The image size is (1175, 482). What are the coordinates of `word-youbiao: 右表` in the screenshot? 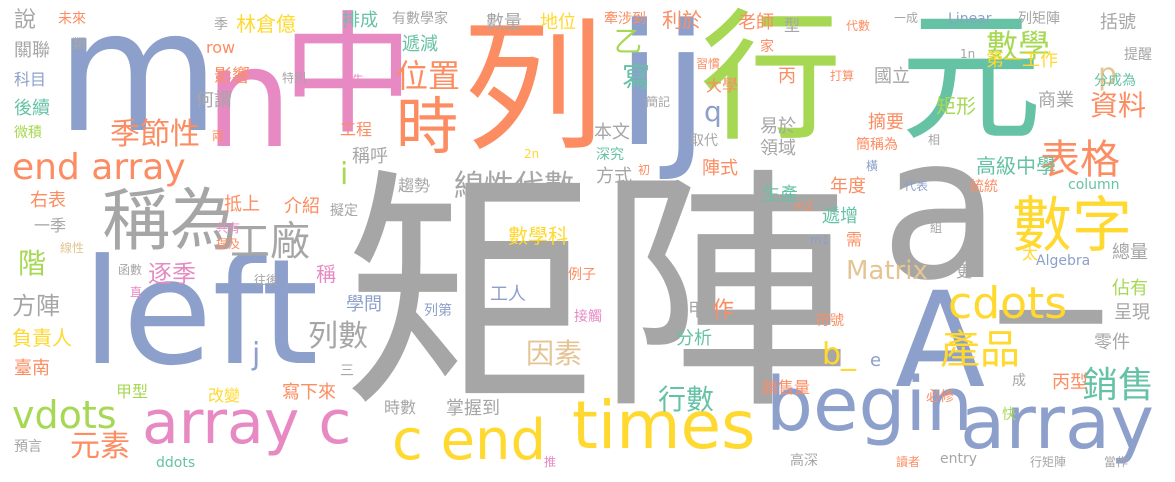 It's located at (48, 200).